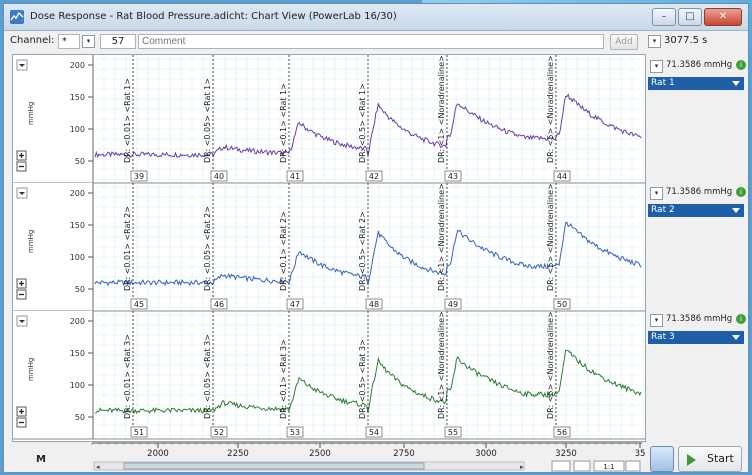  I want to click on comment-number: 44, so click(562, 176).